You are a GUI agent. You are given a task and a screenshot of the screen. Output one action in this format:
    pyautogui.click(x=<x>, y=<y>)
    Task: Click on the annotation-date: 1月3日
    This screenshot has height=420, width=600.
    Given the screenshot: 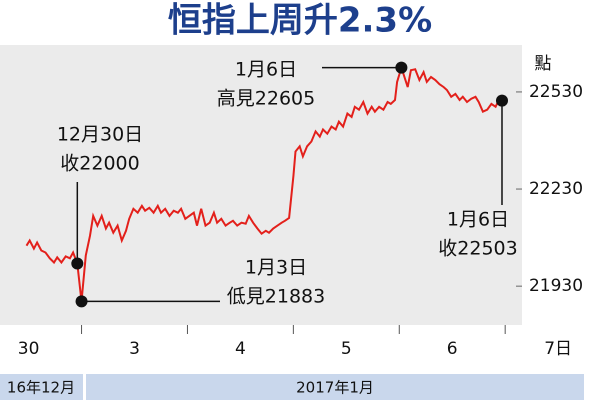 What is the action you would take?
    pyautogui.click(x=276, y=268)
    